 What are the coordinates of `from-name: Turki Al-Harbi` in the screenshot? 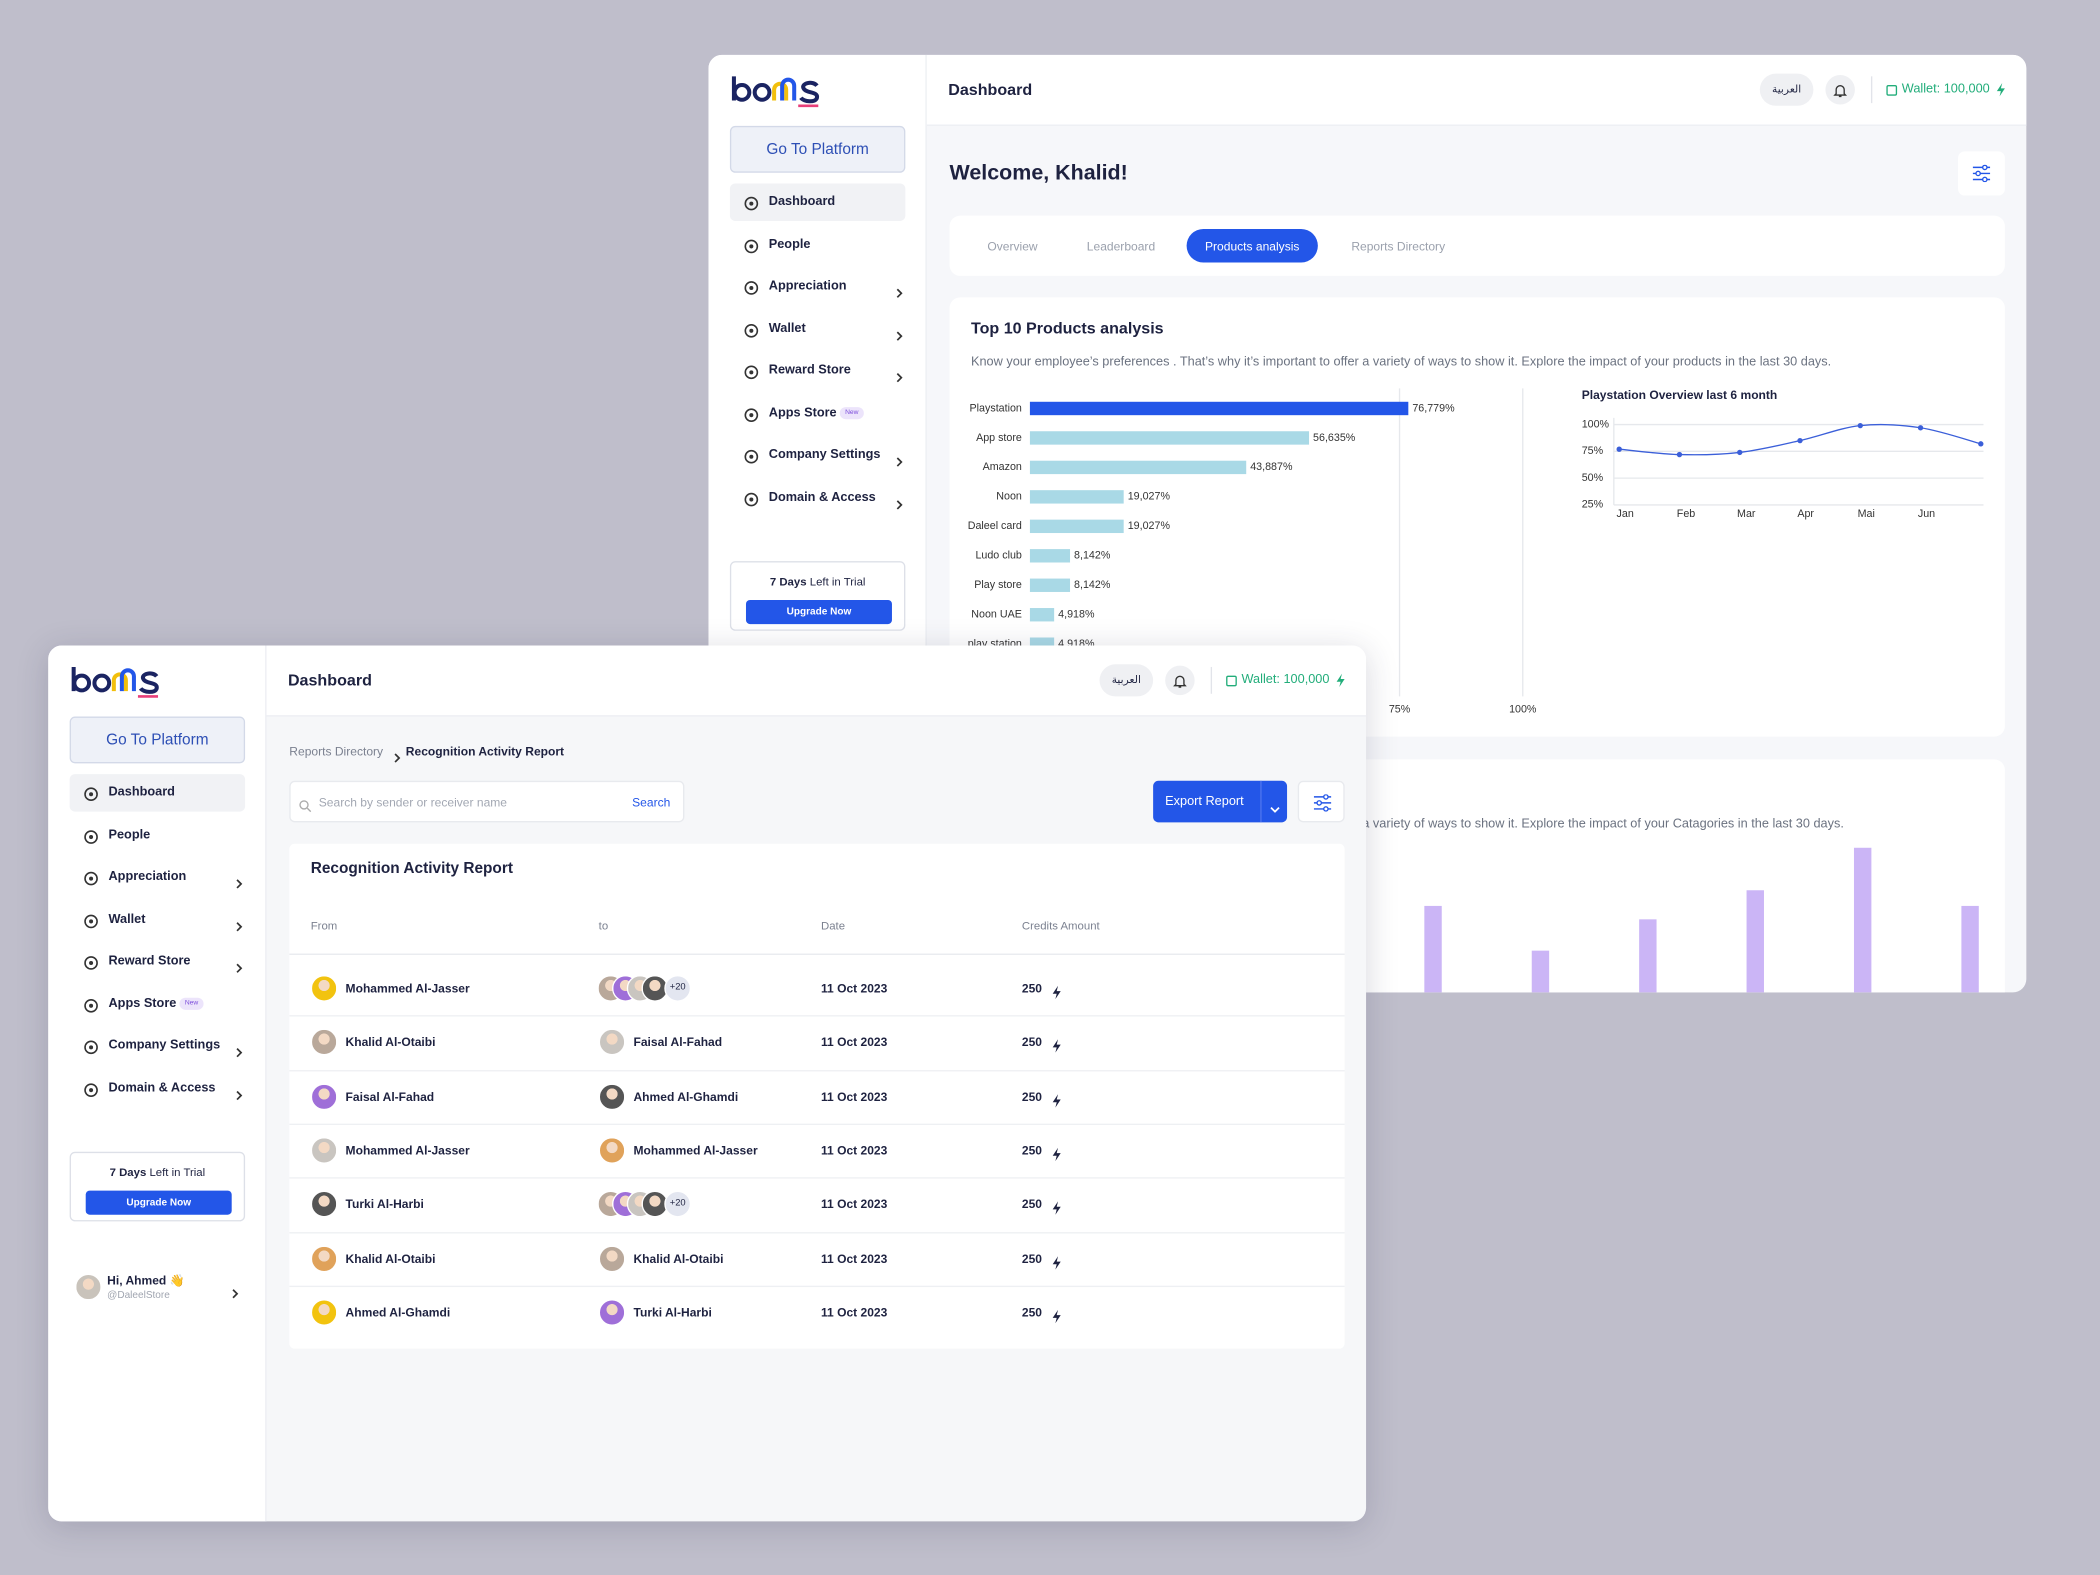 It's located at (384, 1204).